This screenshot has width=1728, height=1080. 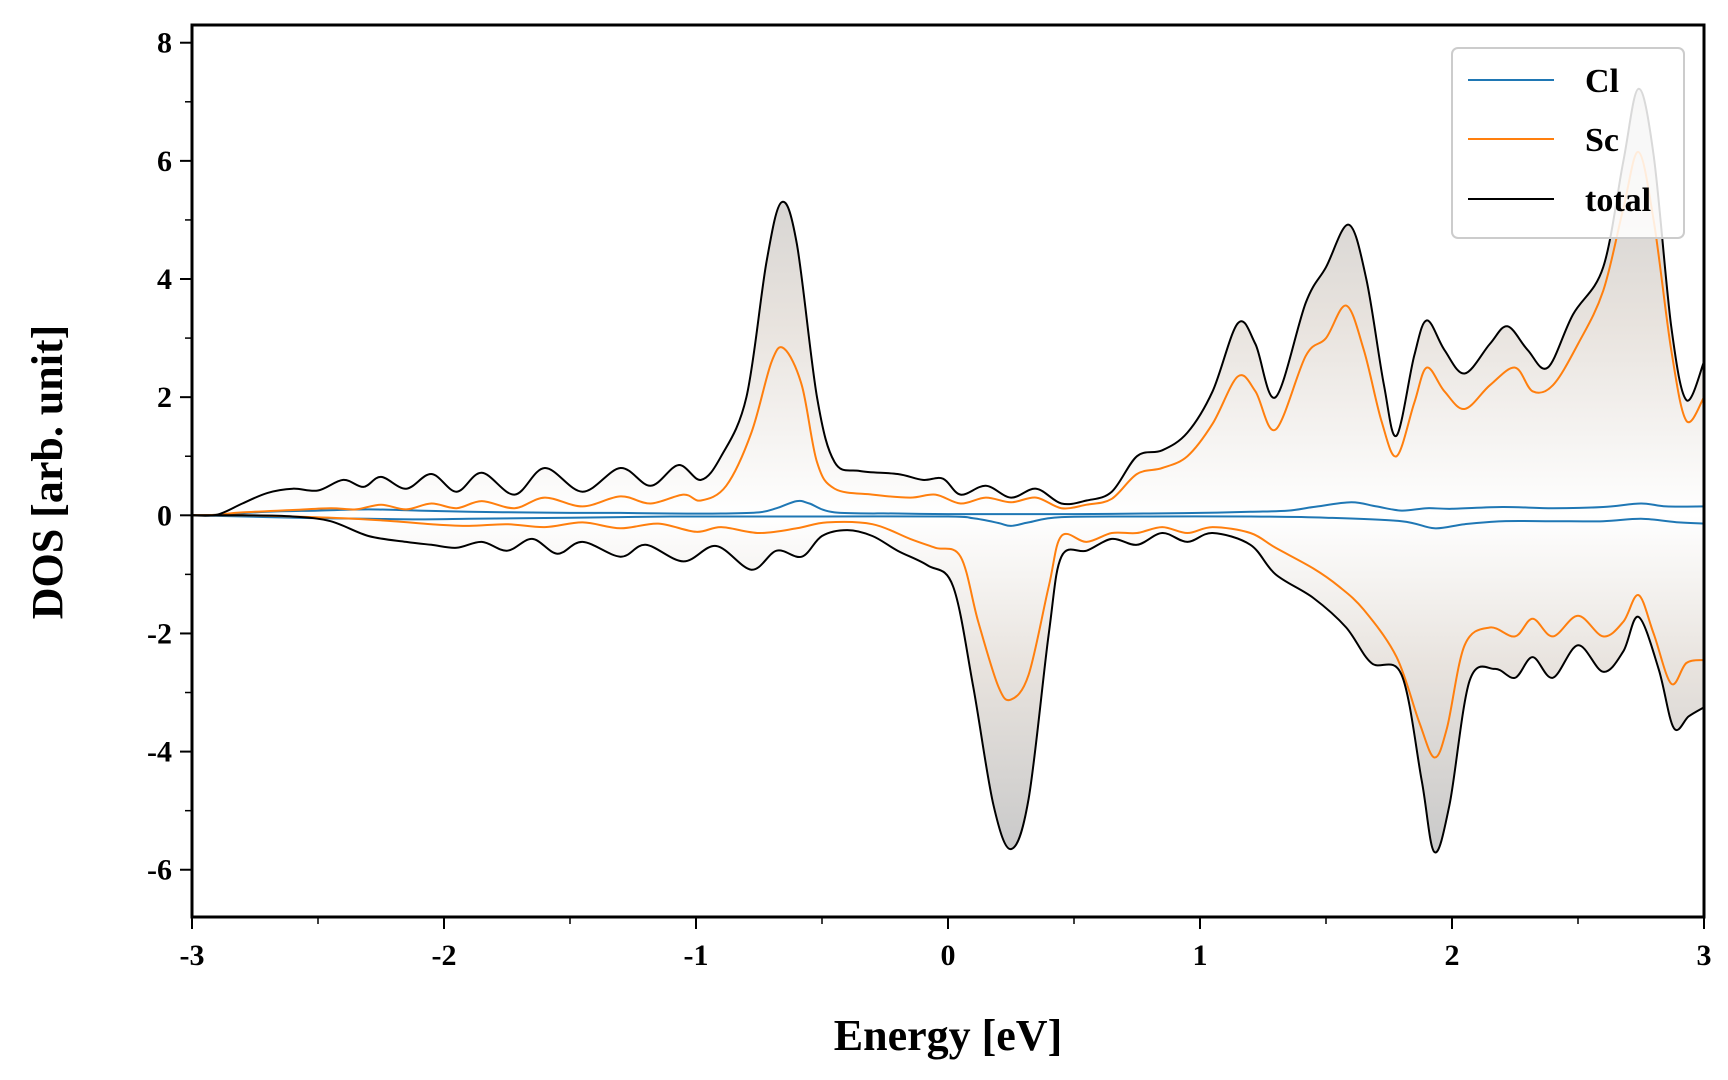 I want to click on x-axis-title: Energy [eV], so click(x=948, y=1035).